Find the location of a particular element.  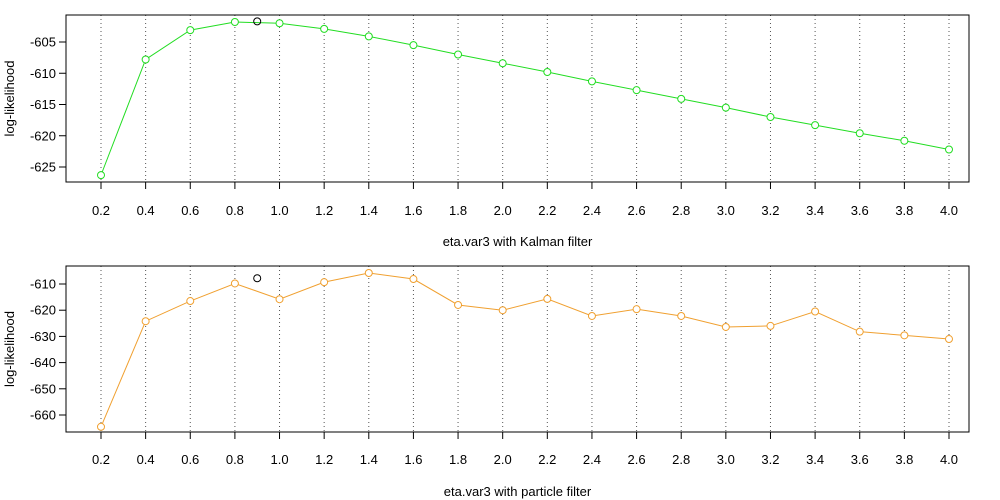

y-tick-label: -640 is located at coordinates (43, 362).